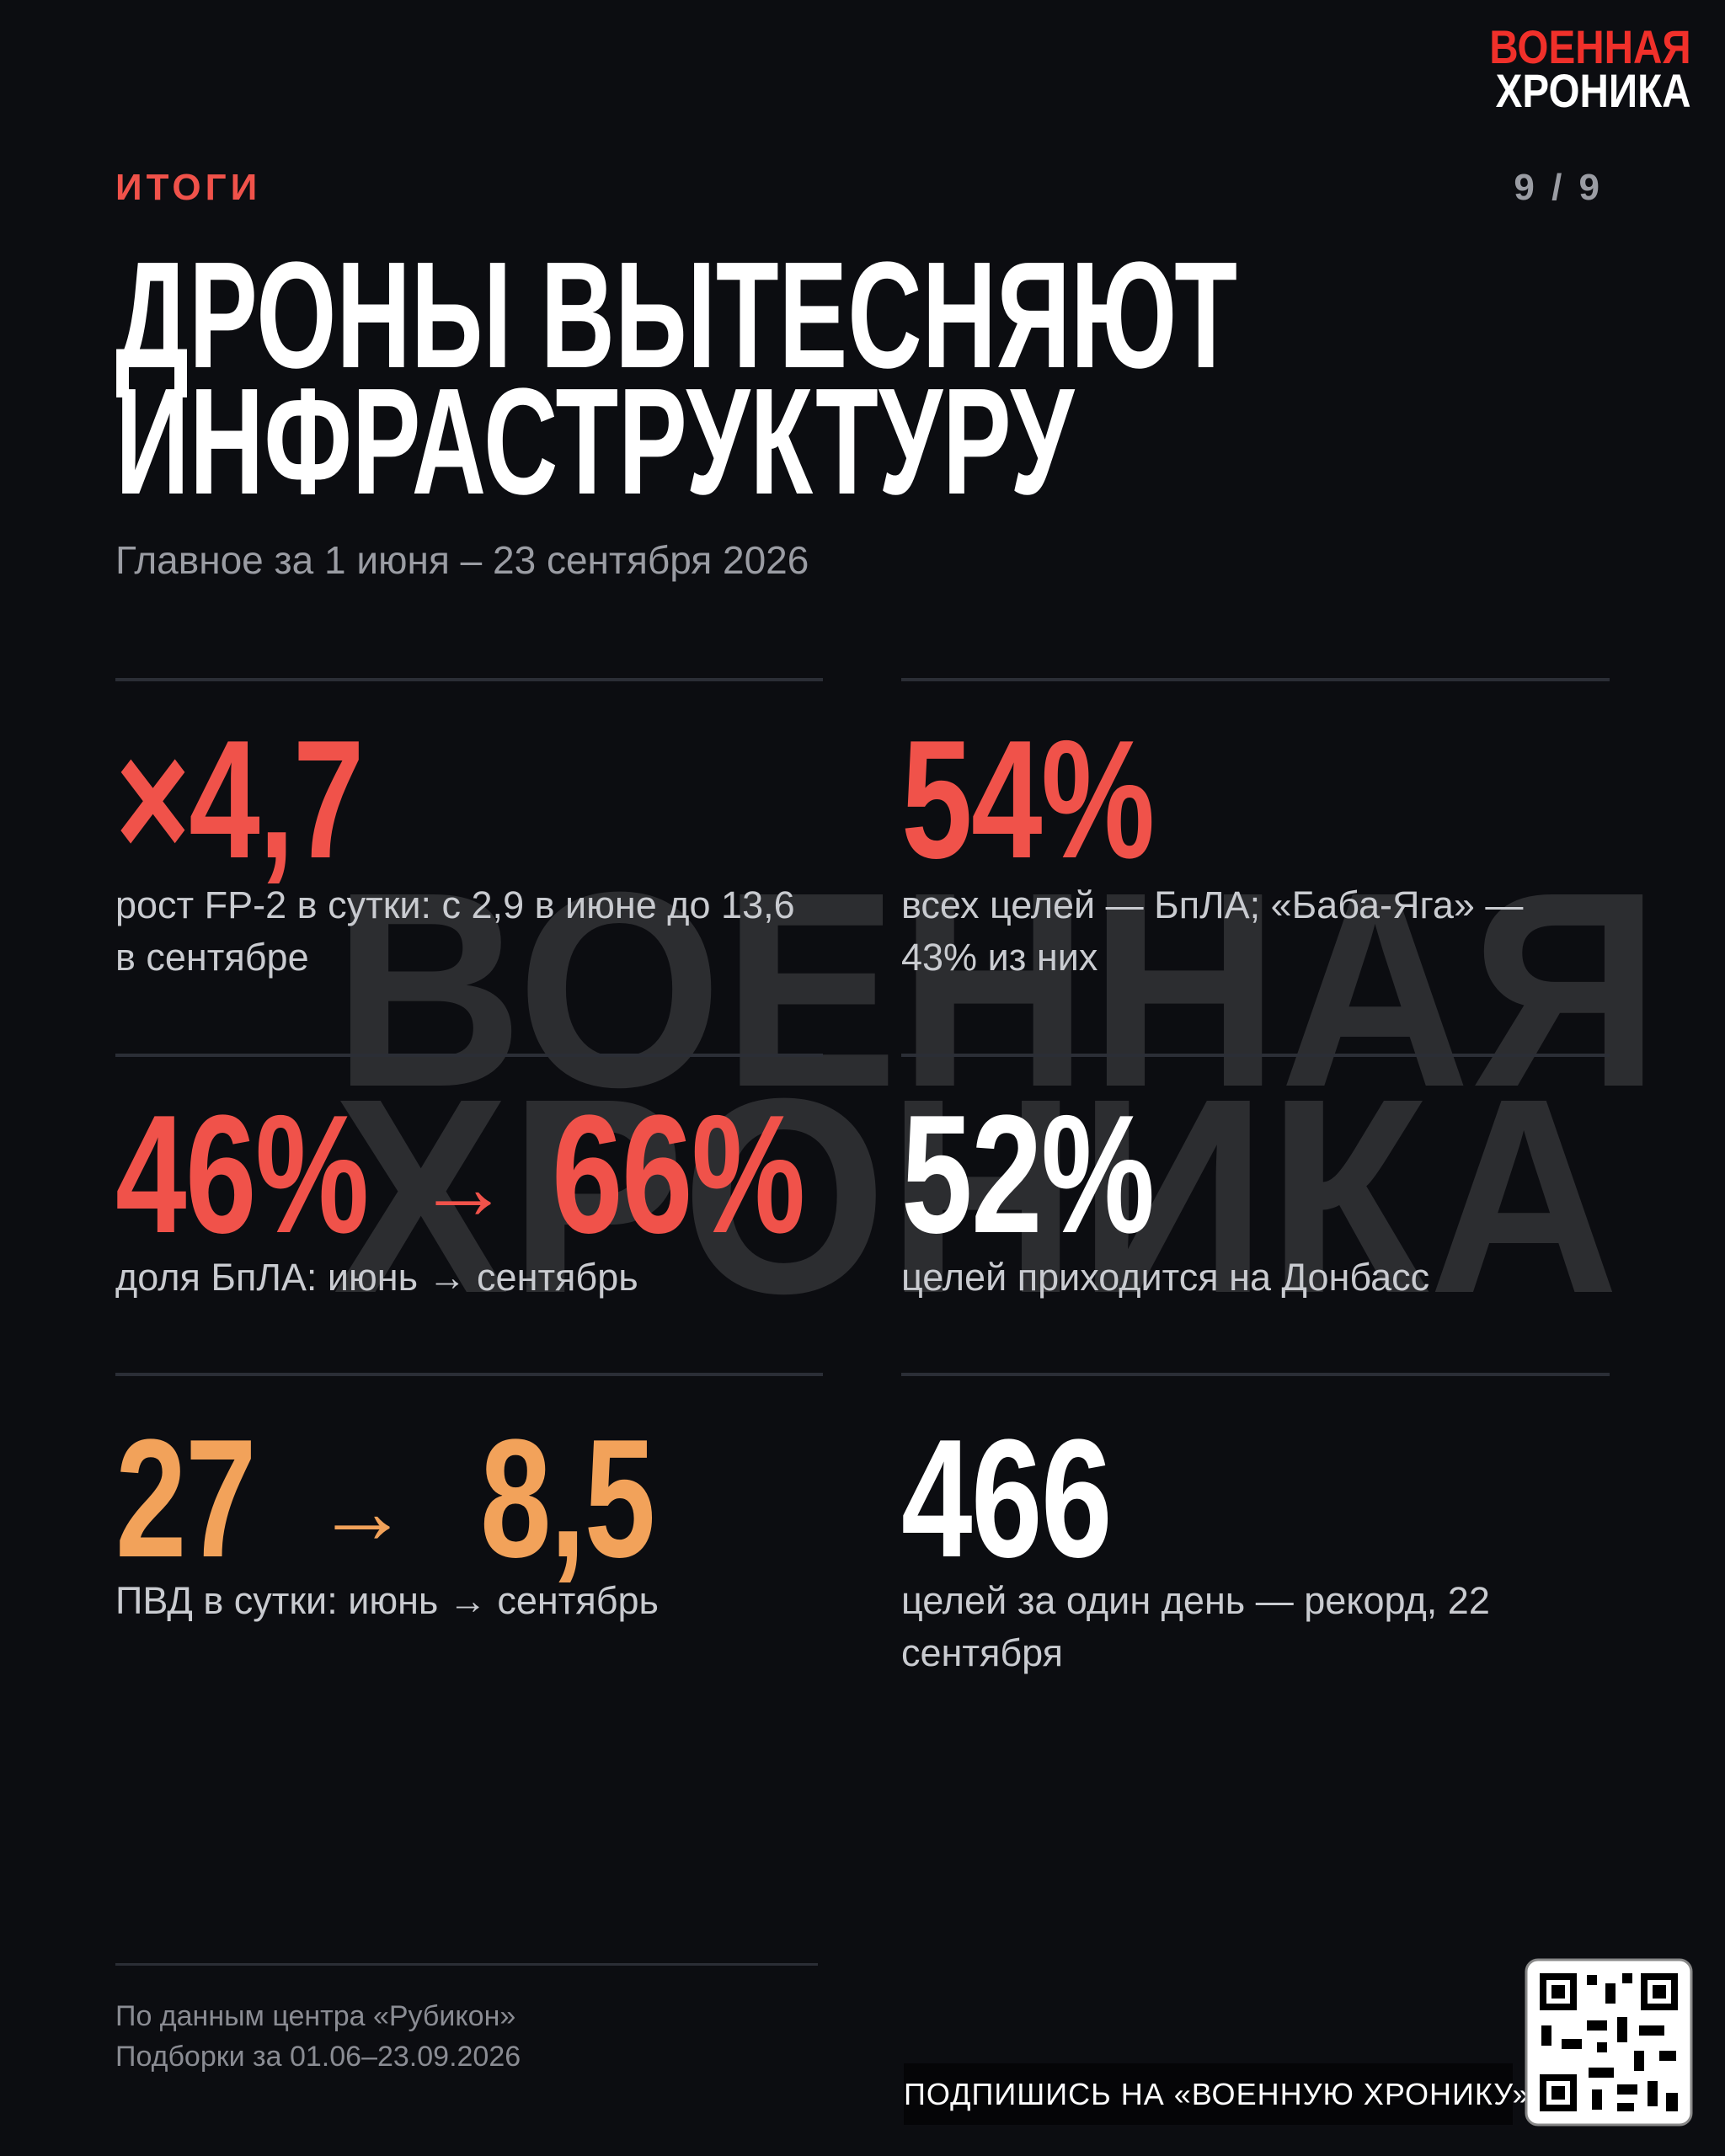  Describe the element at coordinates (997, 990) in the screenshot. I see `watermark: ВОЕННАЯ` at that location.